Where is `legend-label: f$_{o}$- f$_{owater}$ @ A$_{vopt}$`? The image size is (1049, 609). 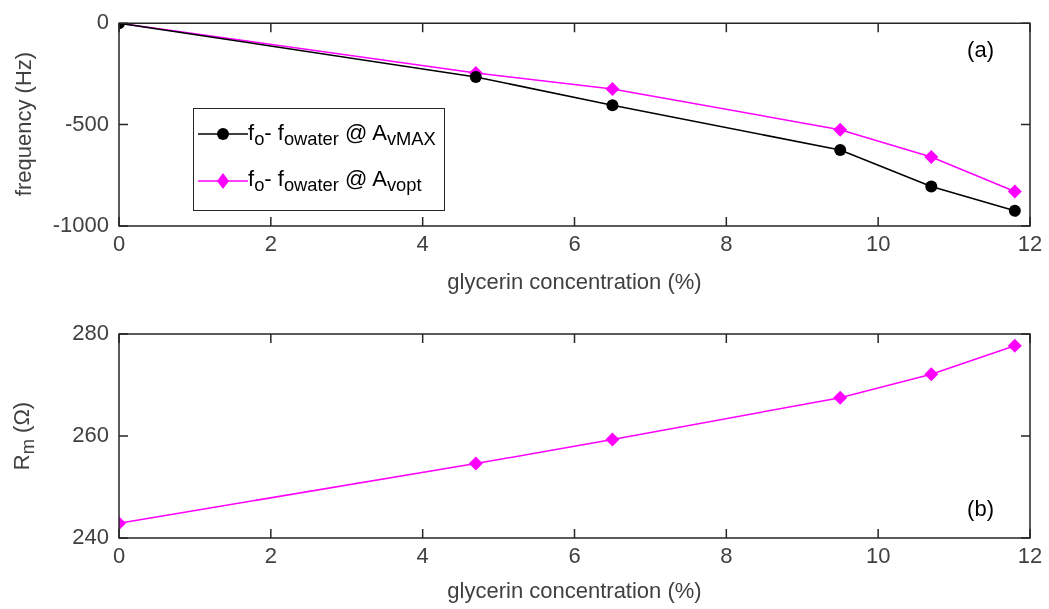
legend-label: f$_{o}$- f$_{owater}$ @ A$_{vopt}$ is located at coordinates (335, 181).